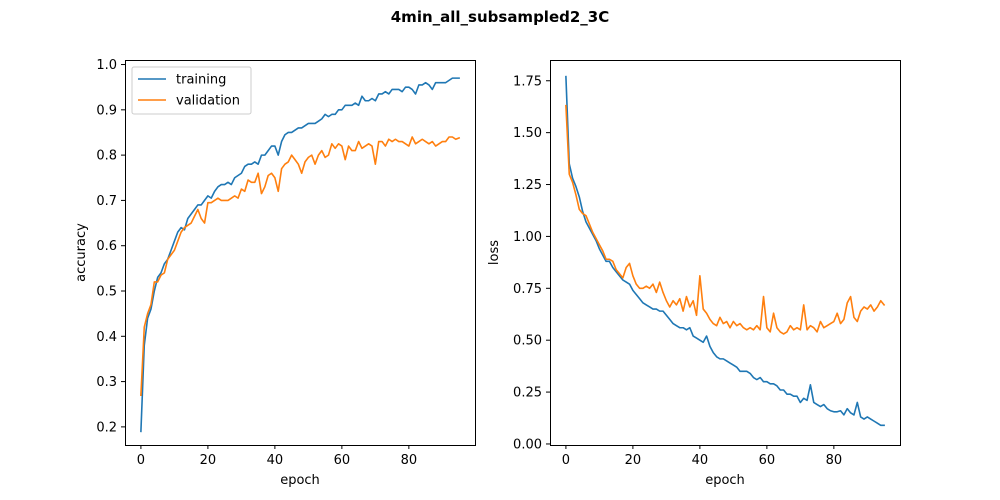 The width and height of the screenshot is (1000, 500). I want to click on accuracy-y-tick-label: 0.3, so click(106, 382).